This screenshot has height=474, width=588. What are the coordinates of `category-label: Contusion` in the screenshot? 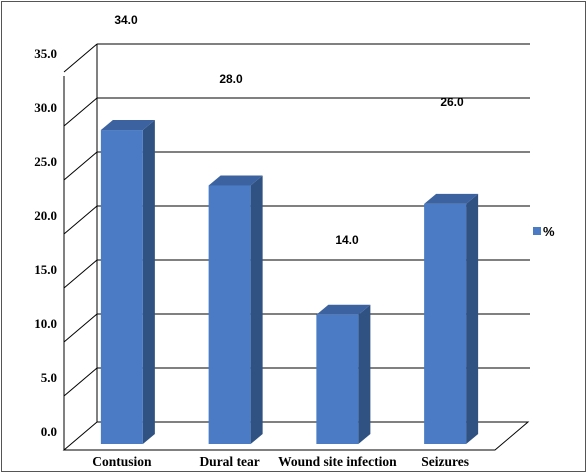 It's located at (122, 461).